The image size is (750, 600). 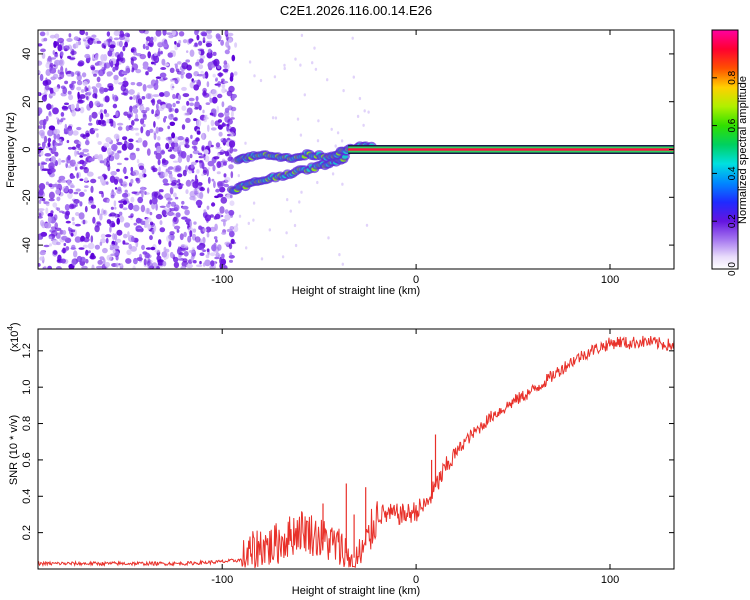 What do you see at coordinates (27, 532) in the screenshot?
I see `snr-ytick-label: 0.2` at bounding box center [27, 532].